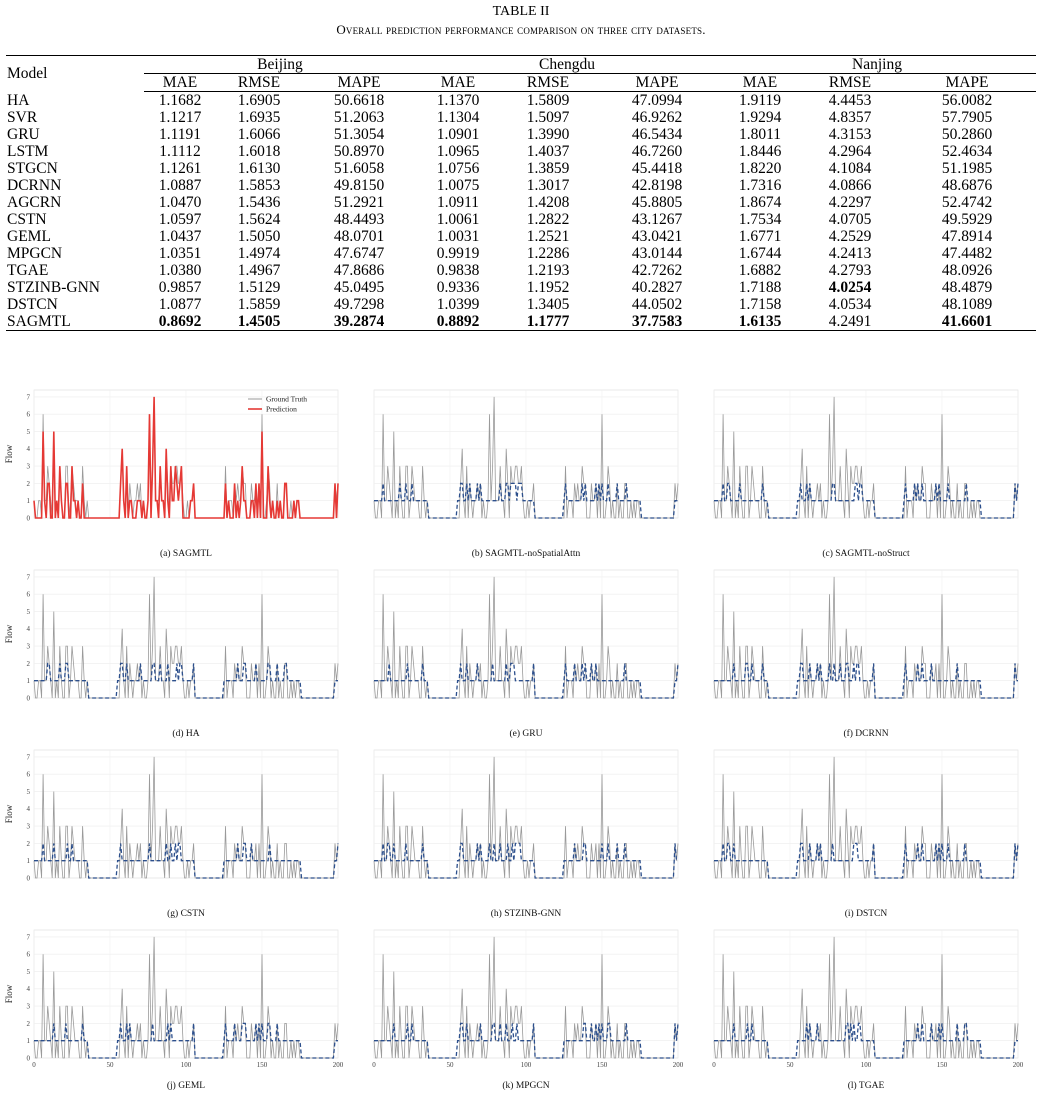 This screenshot has height=1102, width=1042. I want to click on metric-value-cell: 45.4418, so click(657, 168).